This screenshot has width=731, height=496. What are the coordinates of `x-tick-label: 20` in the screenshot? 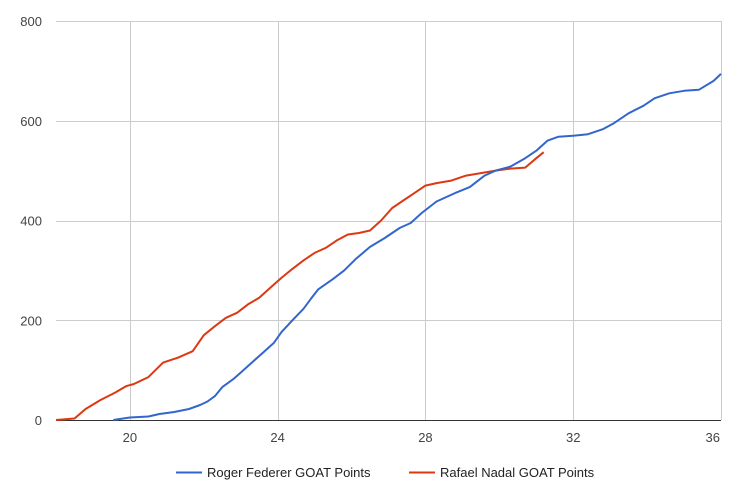 It's located at (130, 437).